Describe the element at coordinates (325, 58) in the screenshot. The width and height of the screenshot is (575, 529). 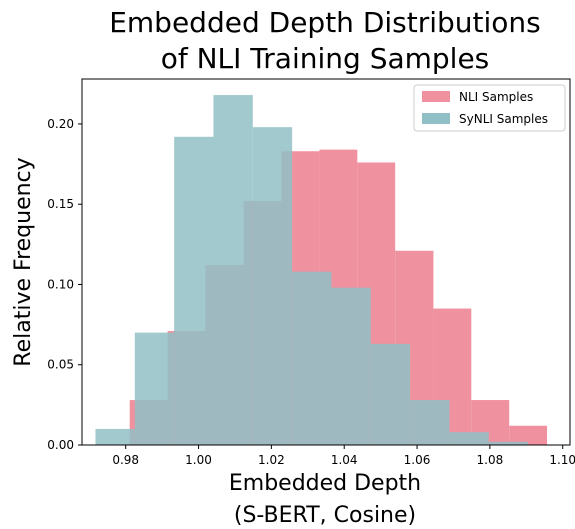
I see `chart-title-line-2: of NLI Training Samples` at that location.